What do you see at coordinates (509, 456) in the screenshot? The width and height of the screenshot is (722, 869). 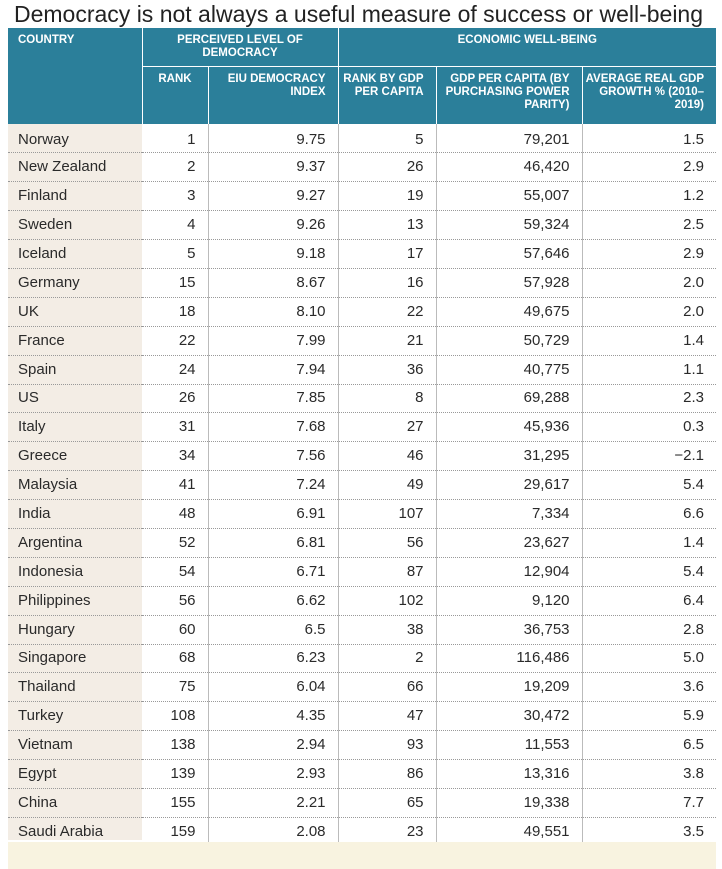 I see `cell-gdp-per-capita: 31,295` at bounding box center [509, 456].